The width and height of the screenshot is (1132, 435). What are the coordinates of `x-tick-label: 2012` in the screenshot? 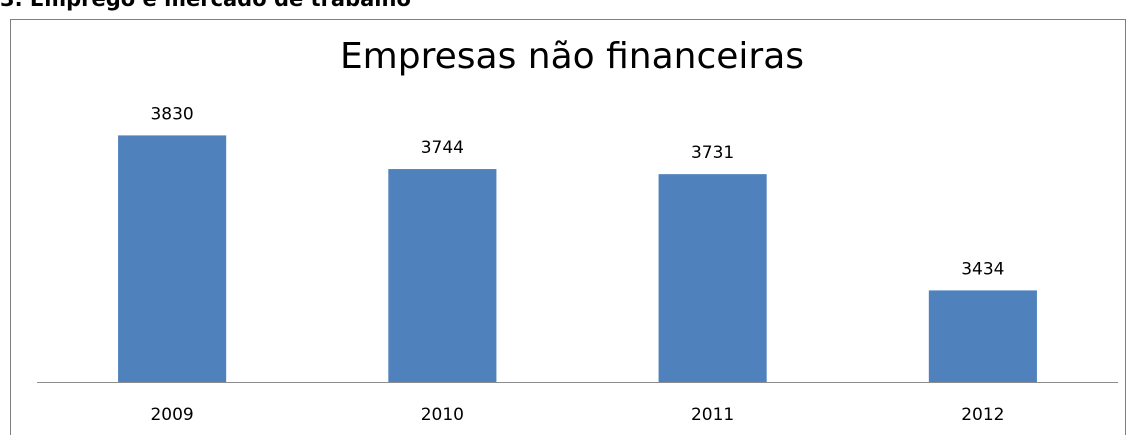 It's located at (982, 415).